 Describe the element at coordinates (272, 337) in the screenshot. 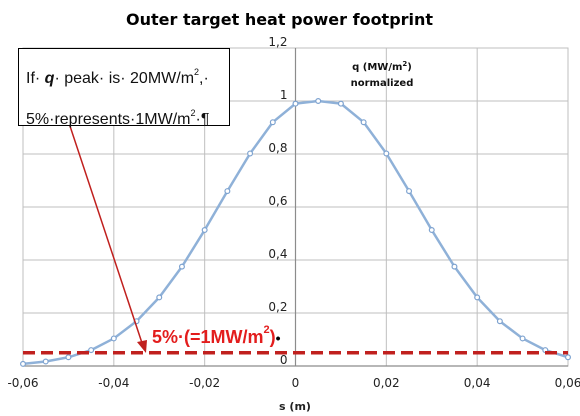

I see `threshold-label-end: )` at that location.